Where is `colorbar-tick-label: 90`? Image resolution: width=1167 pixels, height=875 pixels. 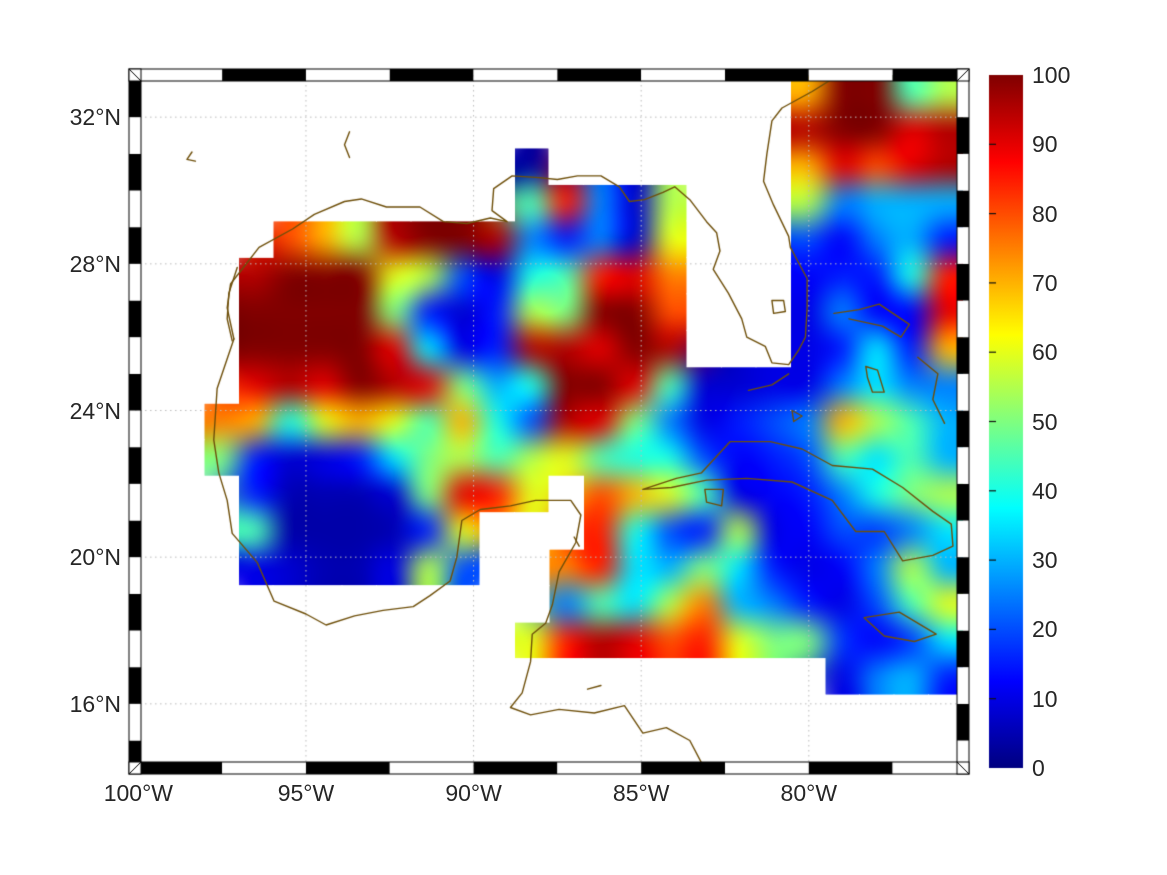 colorbar-tick-label: 90 is located at coordinates (1045, 144).